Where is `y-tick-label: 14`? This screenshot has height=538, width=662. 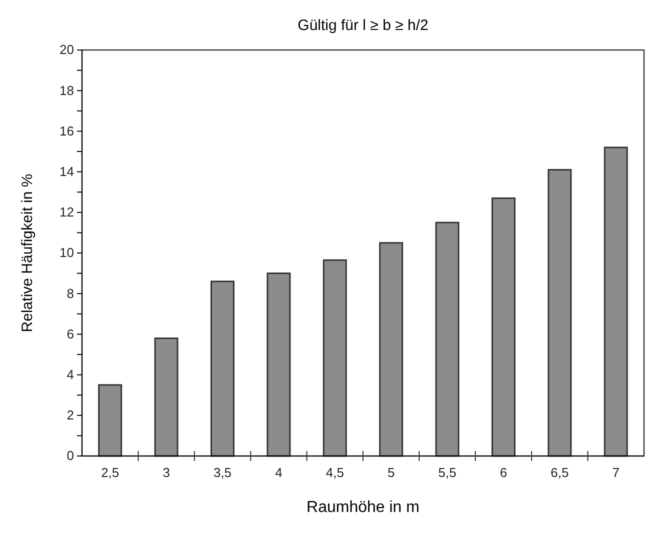
y-tick-label: 14 is located at coordinates (67, 171).